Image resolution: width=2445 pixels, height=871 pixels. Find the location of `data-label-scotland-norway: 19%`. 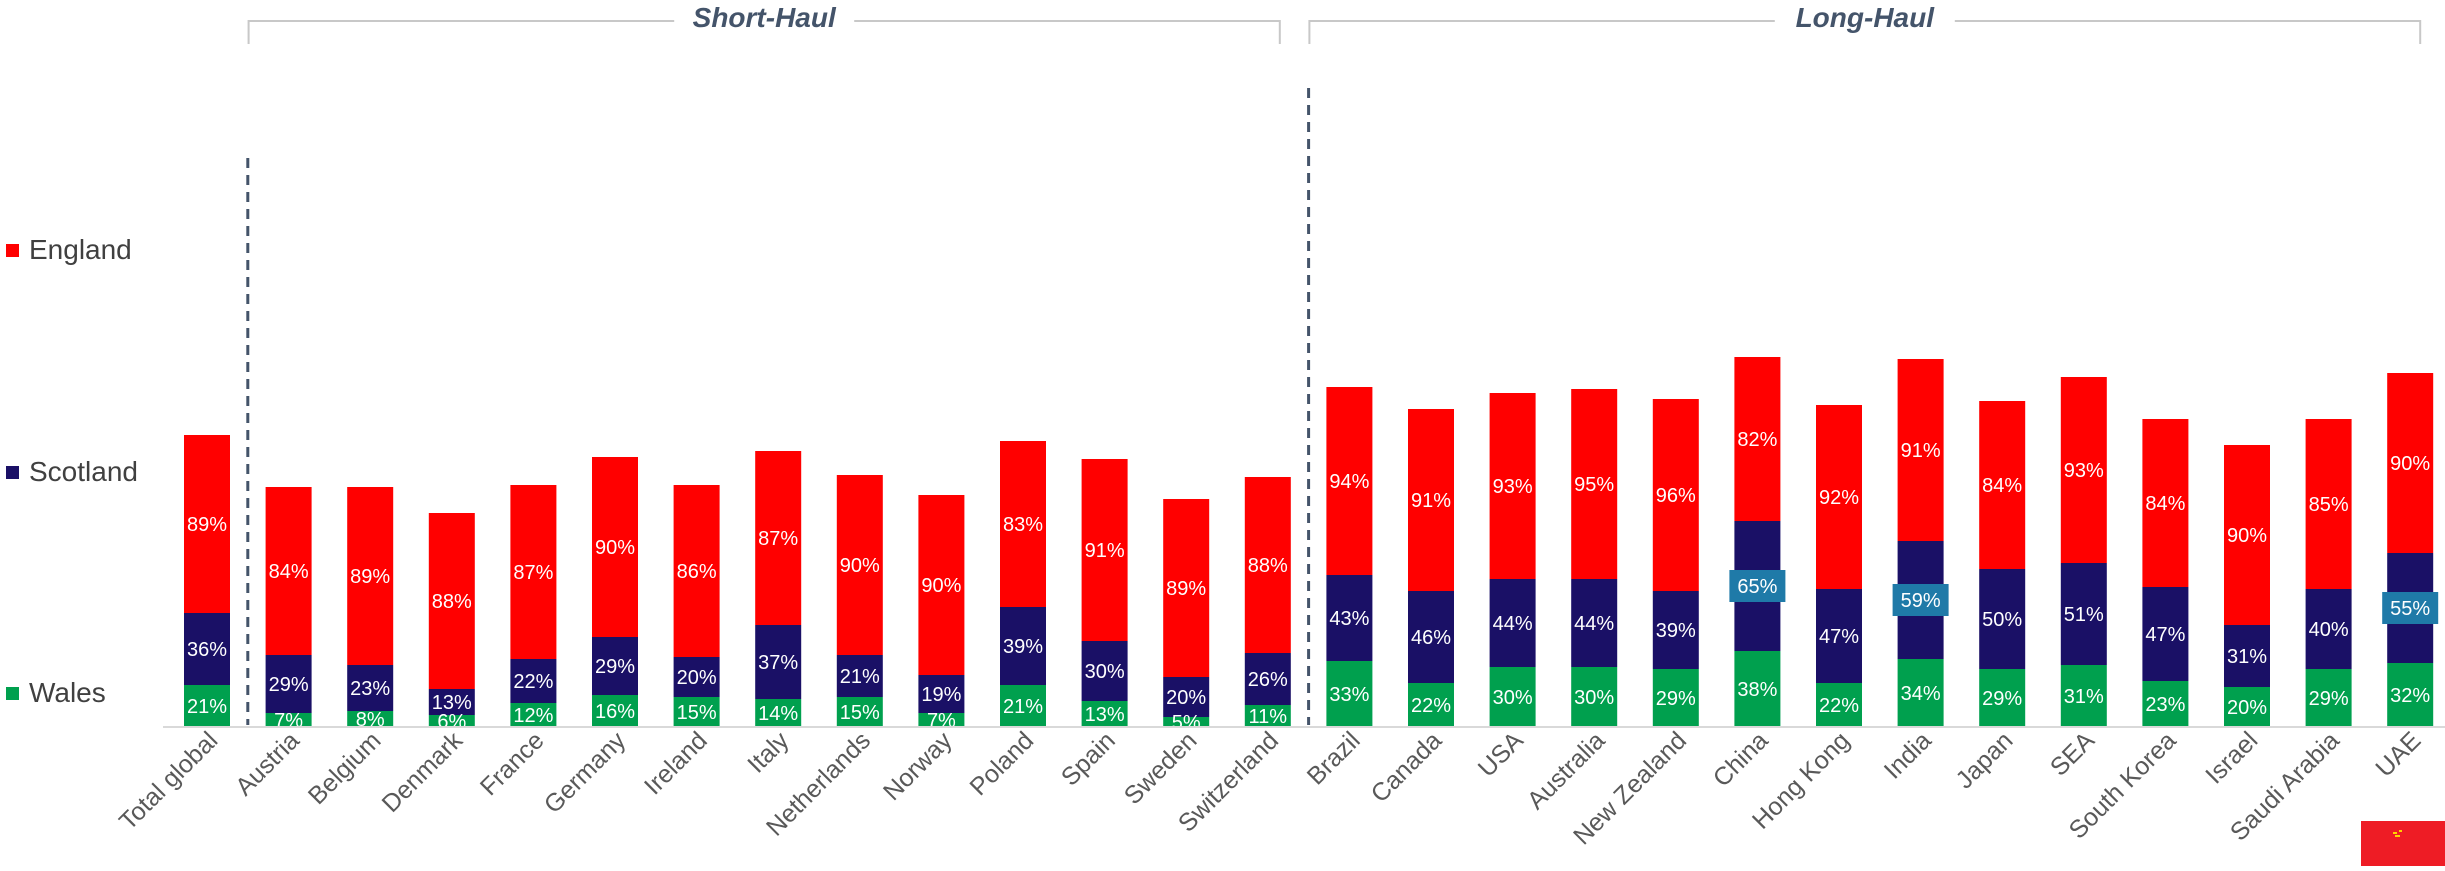

data-label-scotland-norway: 19% is located at coordinates (941, 695).